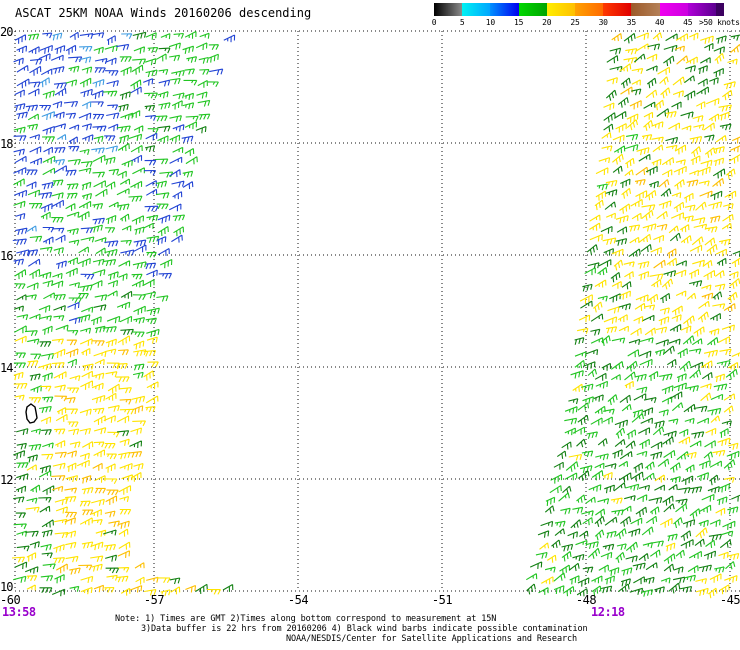 This screenshot has width=740, height=650. Describe the element at coordinates (603, 22) in the screenshot. I see `colorbar-tick-30: 30` at that location.